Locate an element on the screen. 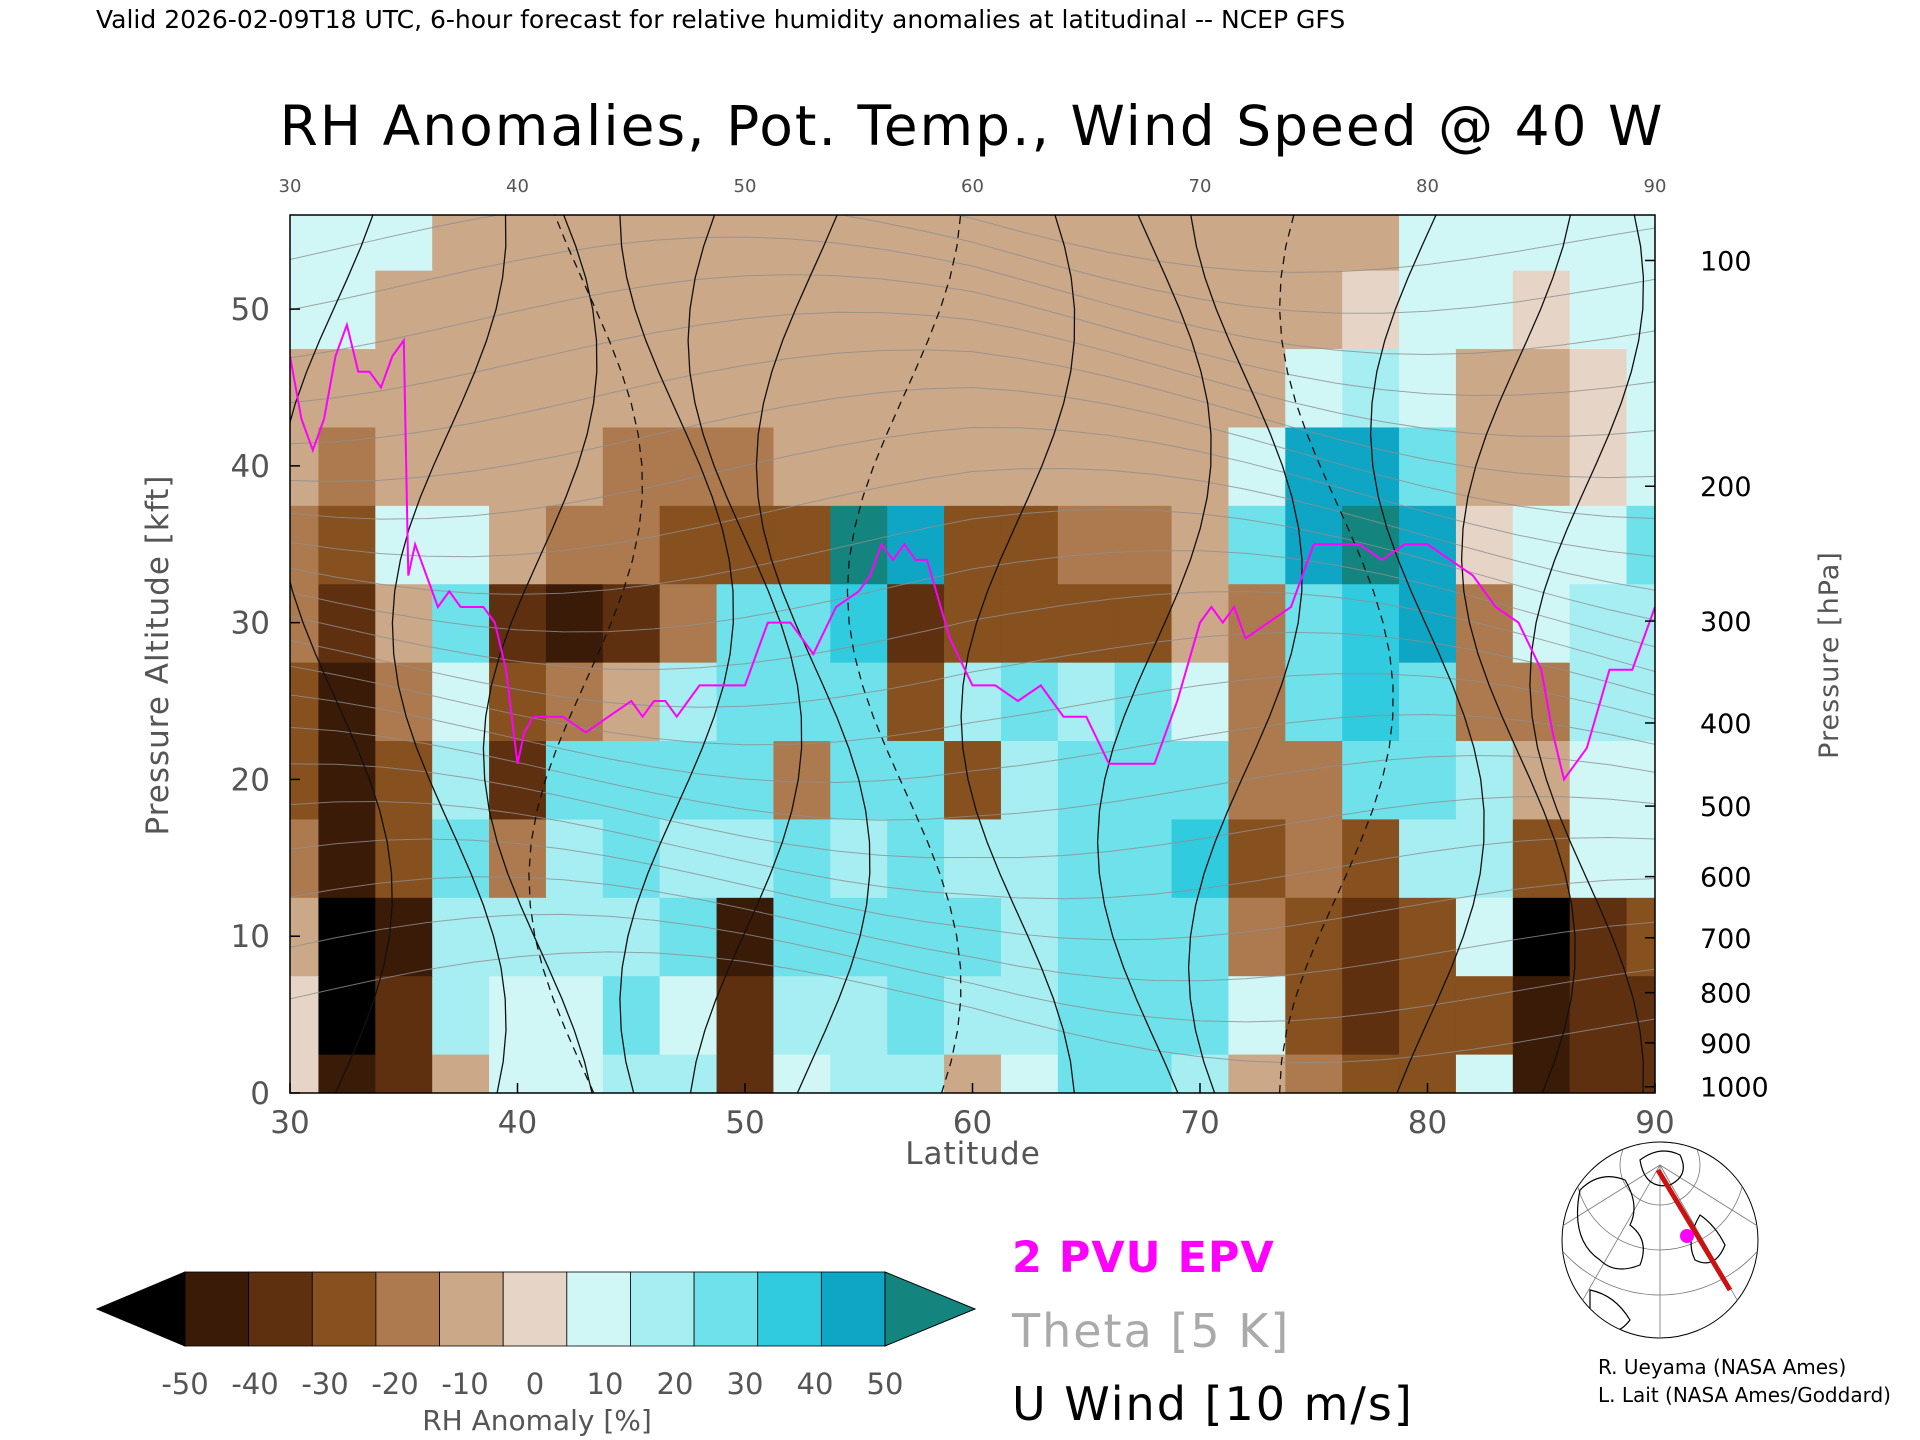 The image size is (1920, 1440). credit-line-1: R. Ueyama (NASA Ames) is located at coordinates (1722, 1367).